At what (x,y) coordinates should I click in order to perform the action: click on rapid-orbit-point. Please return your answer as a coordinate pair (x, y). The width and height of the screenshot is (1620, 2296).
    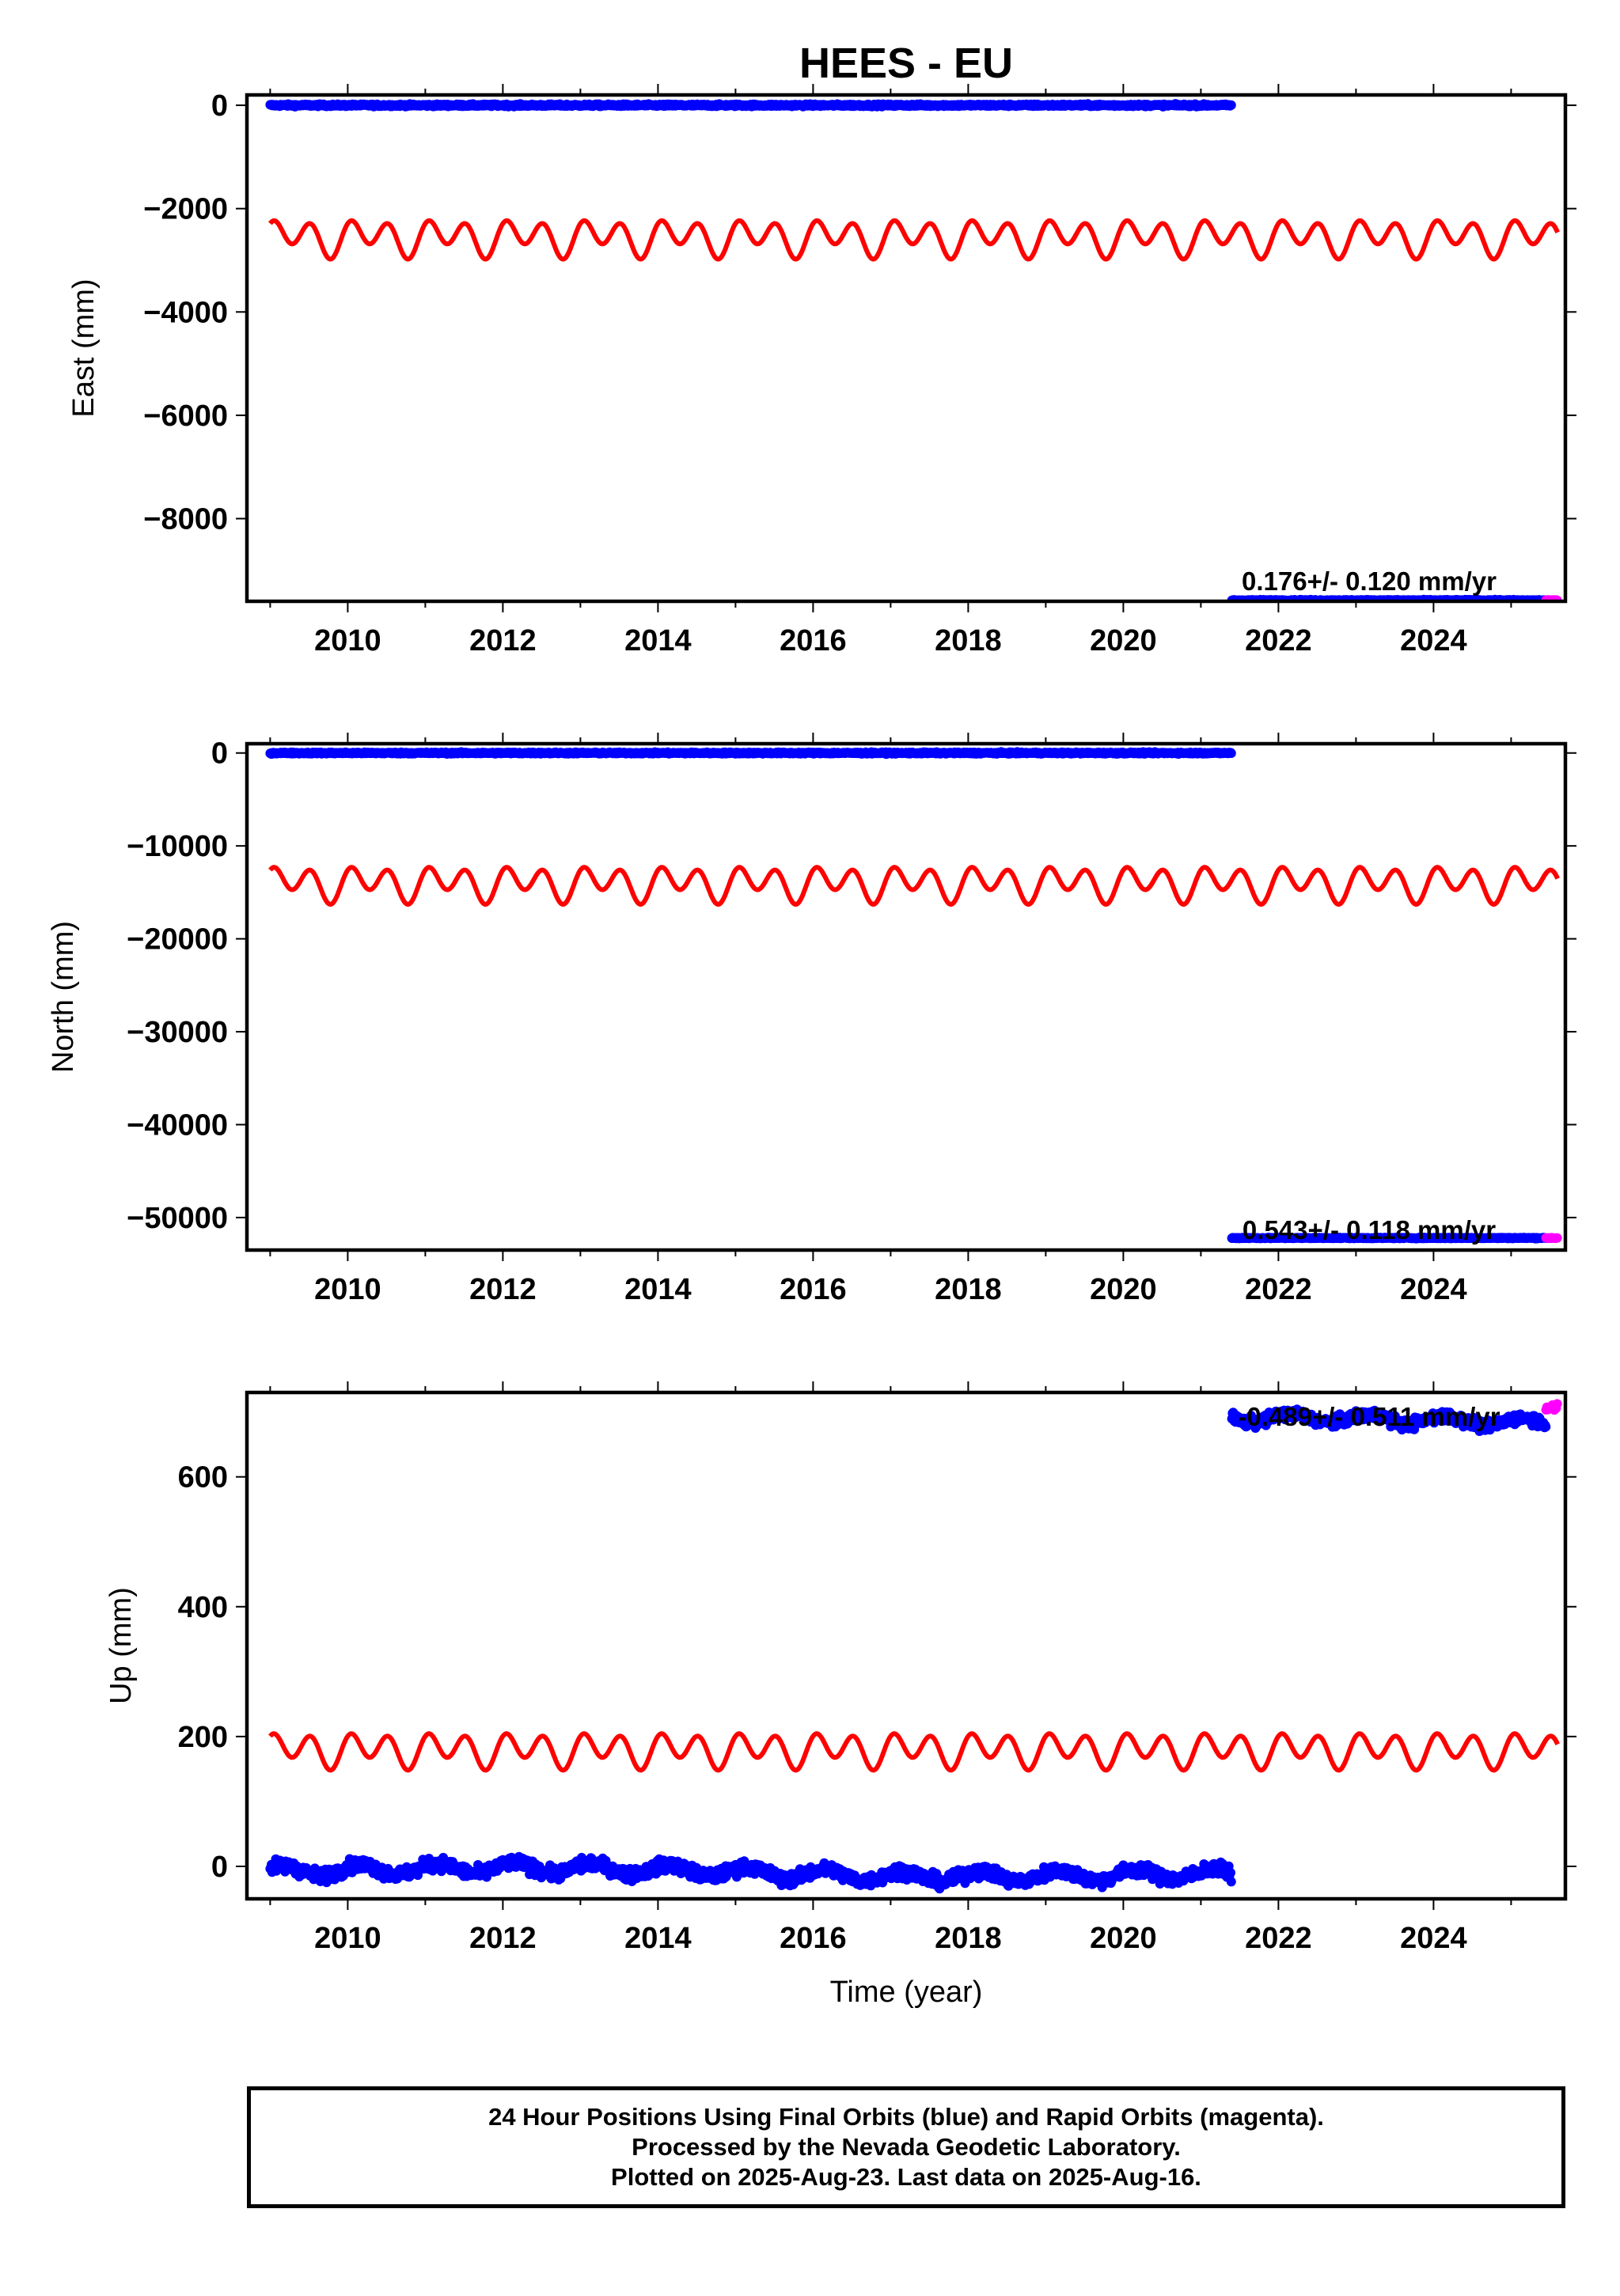
    Looking at the image, I should click on (1557, 1238).